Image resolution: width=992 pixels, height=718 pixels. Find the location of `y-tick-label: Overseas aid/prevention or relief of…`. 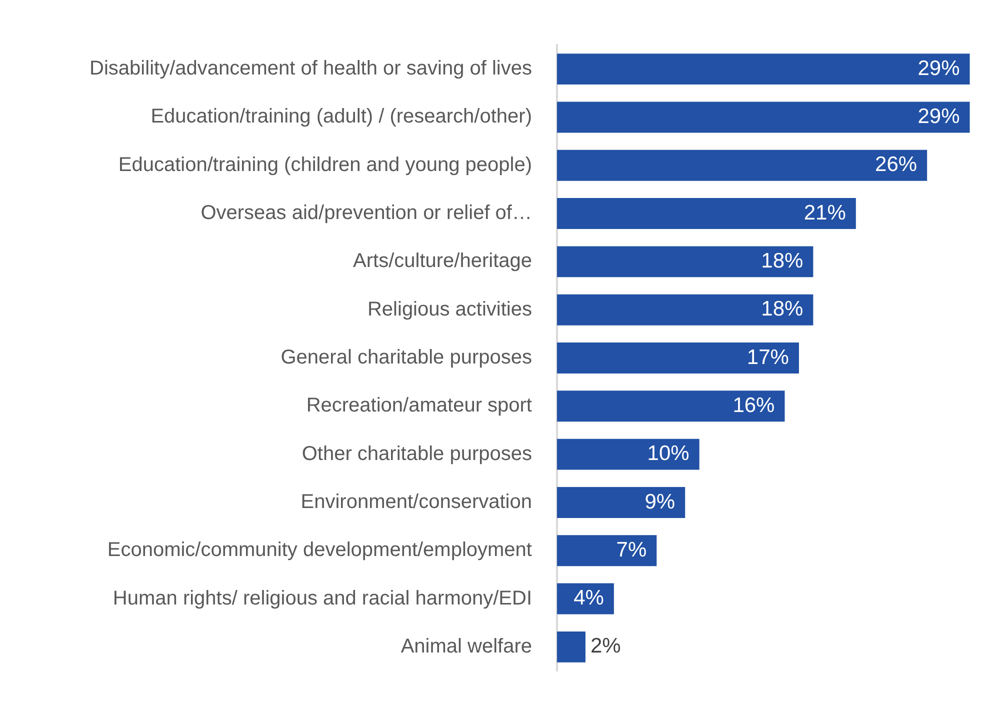

y-tick-label: Overseas aid/prevention or relief of… is located at coordinates (366, 213).